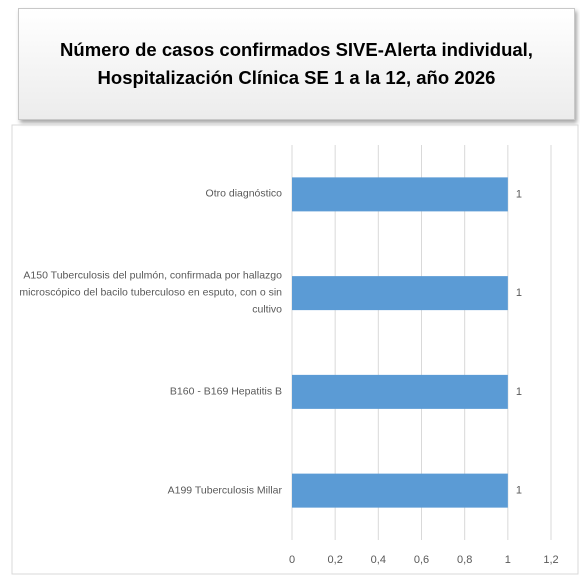 The image size is (580, 575). What do you see at coordinates (550, 560) in the screenshot?
I see `x-tick-label: 1,2` at bounding box center [550, 560].